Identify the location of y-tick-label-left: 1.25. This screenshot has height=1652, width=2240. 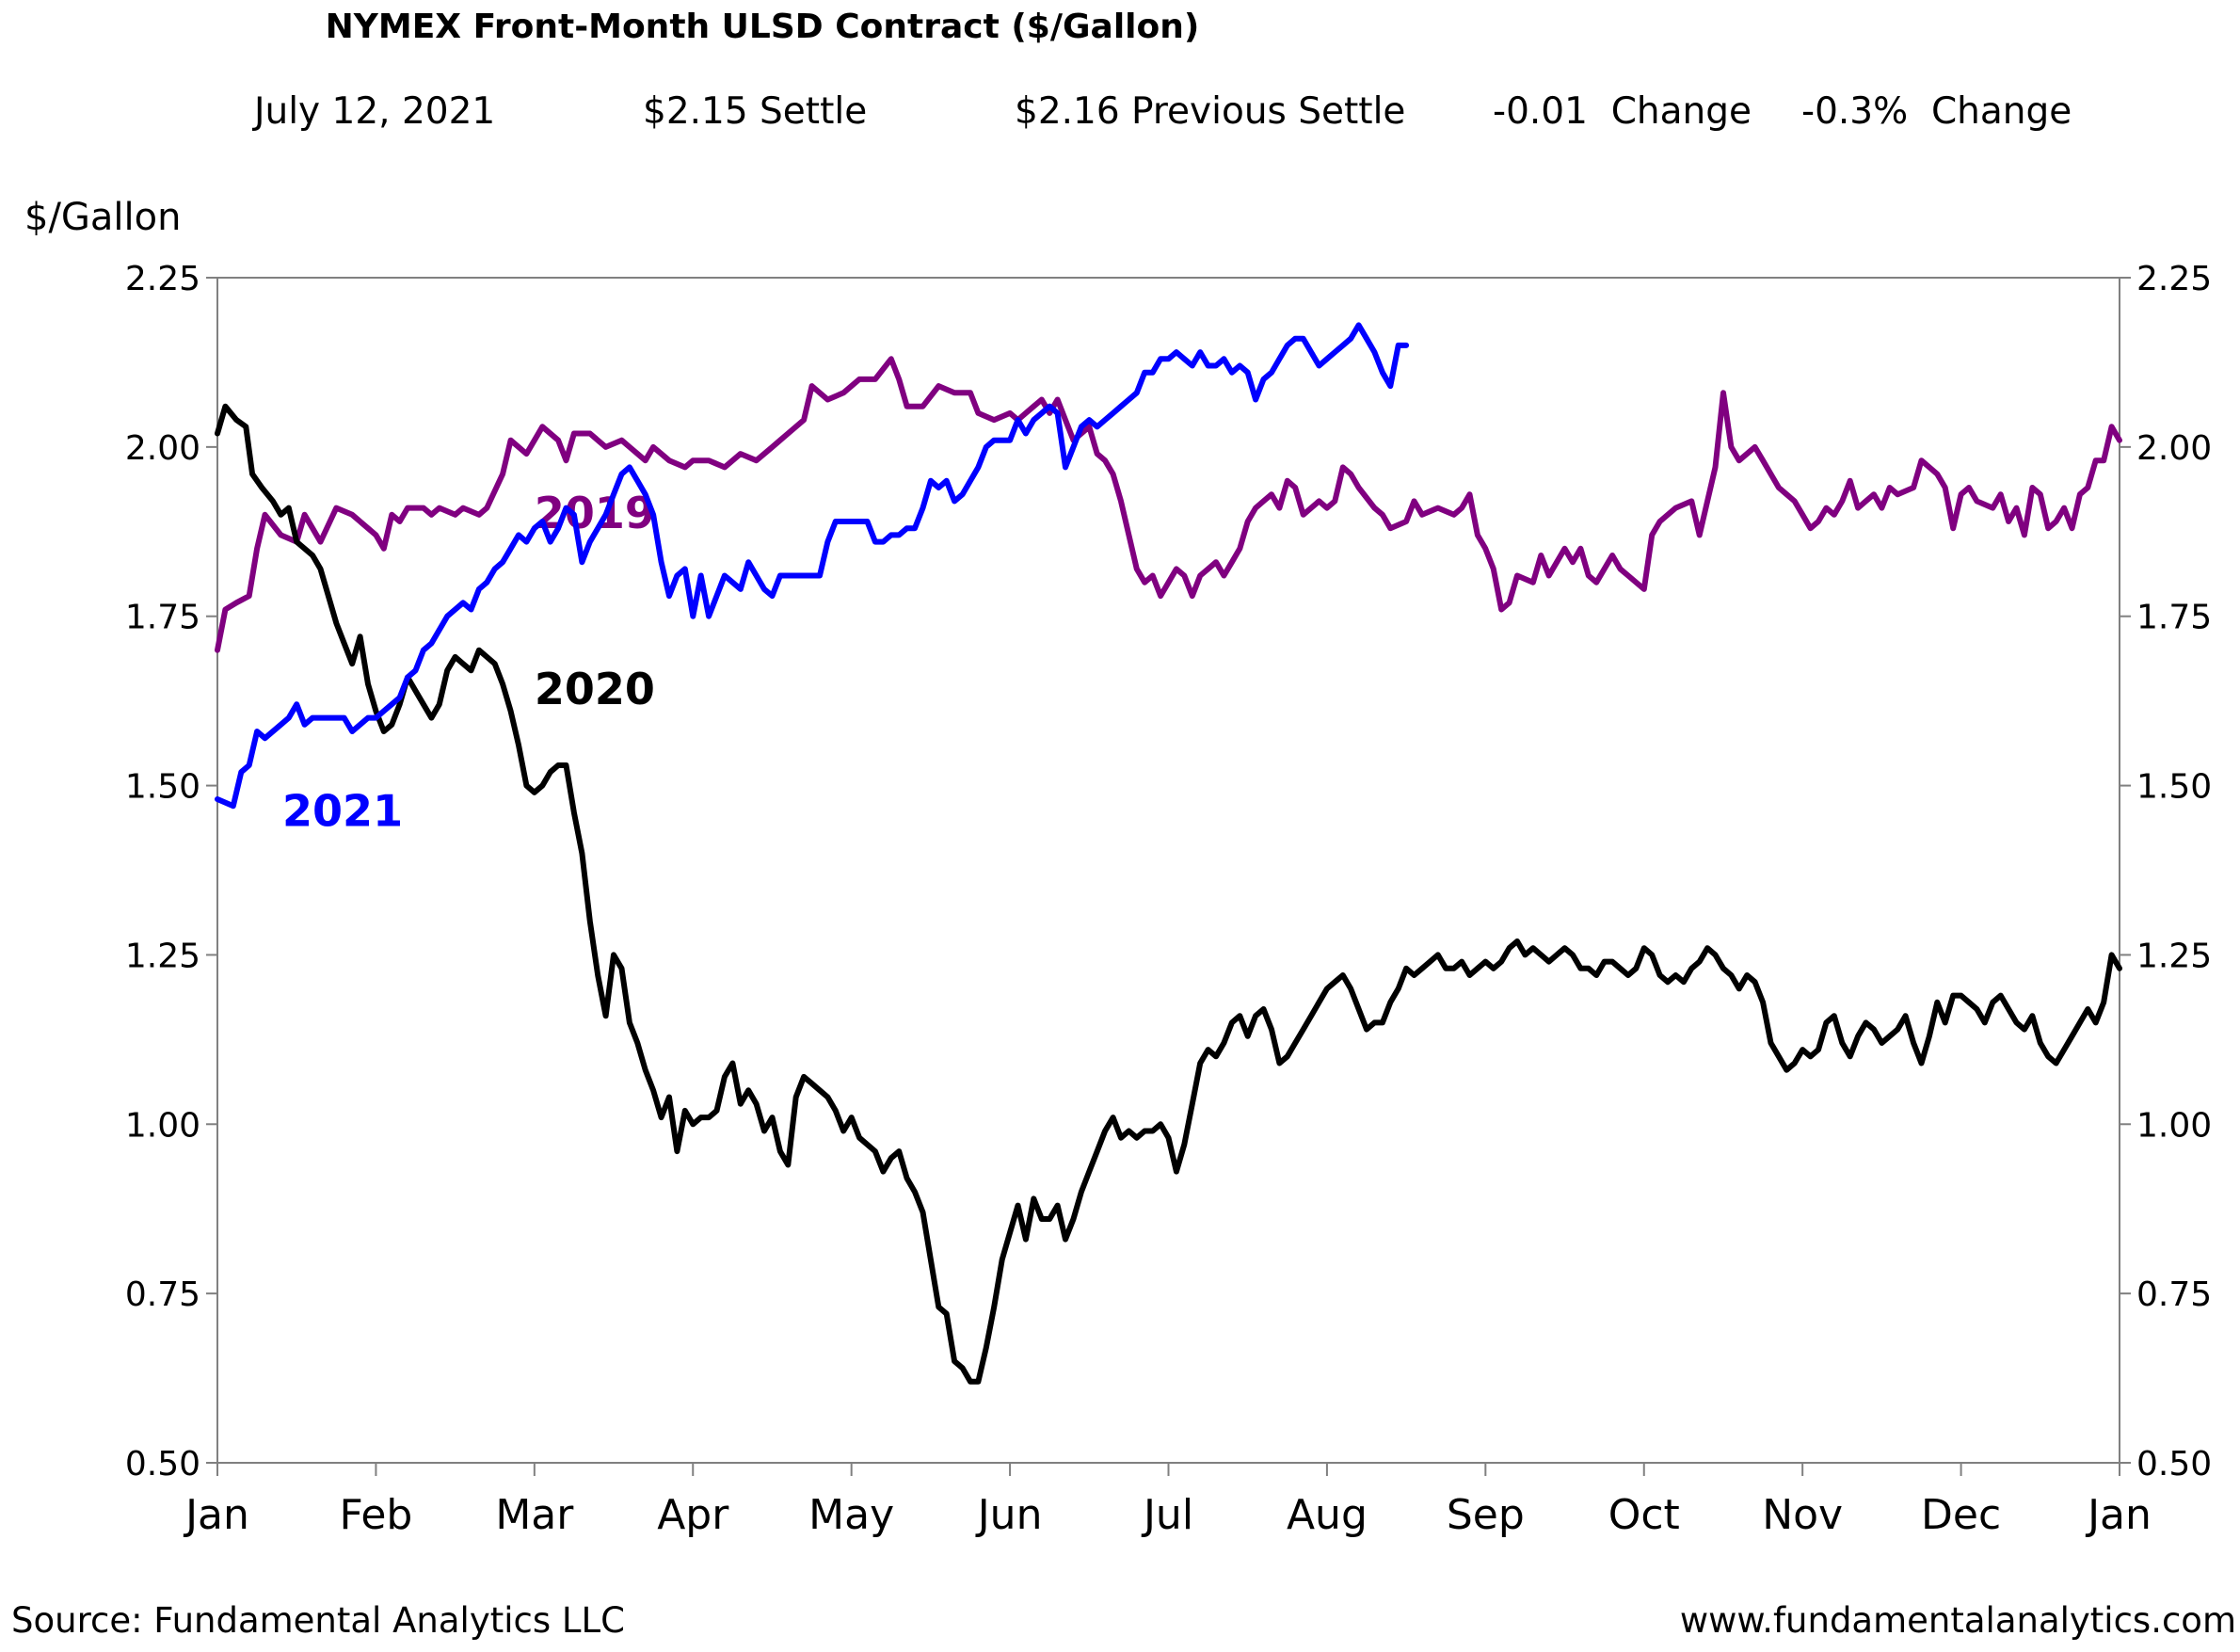
(162, 956).